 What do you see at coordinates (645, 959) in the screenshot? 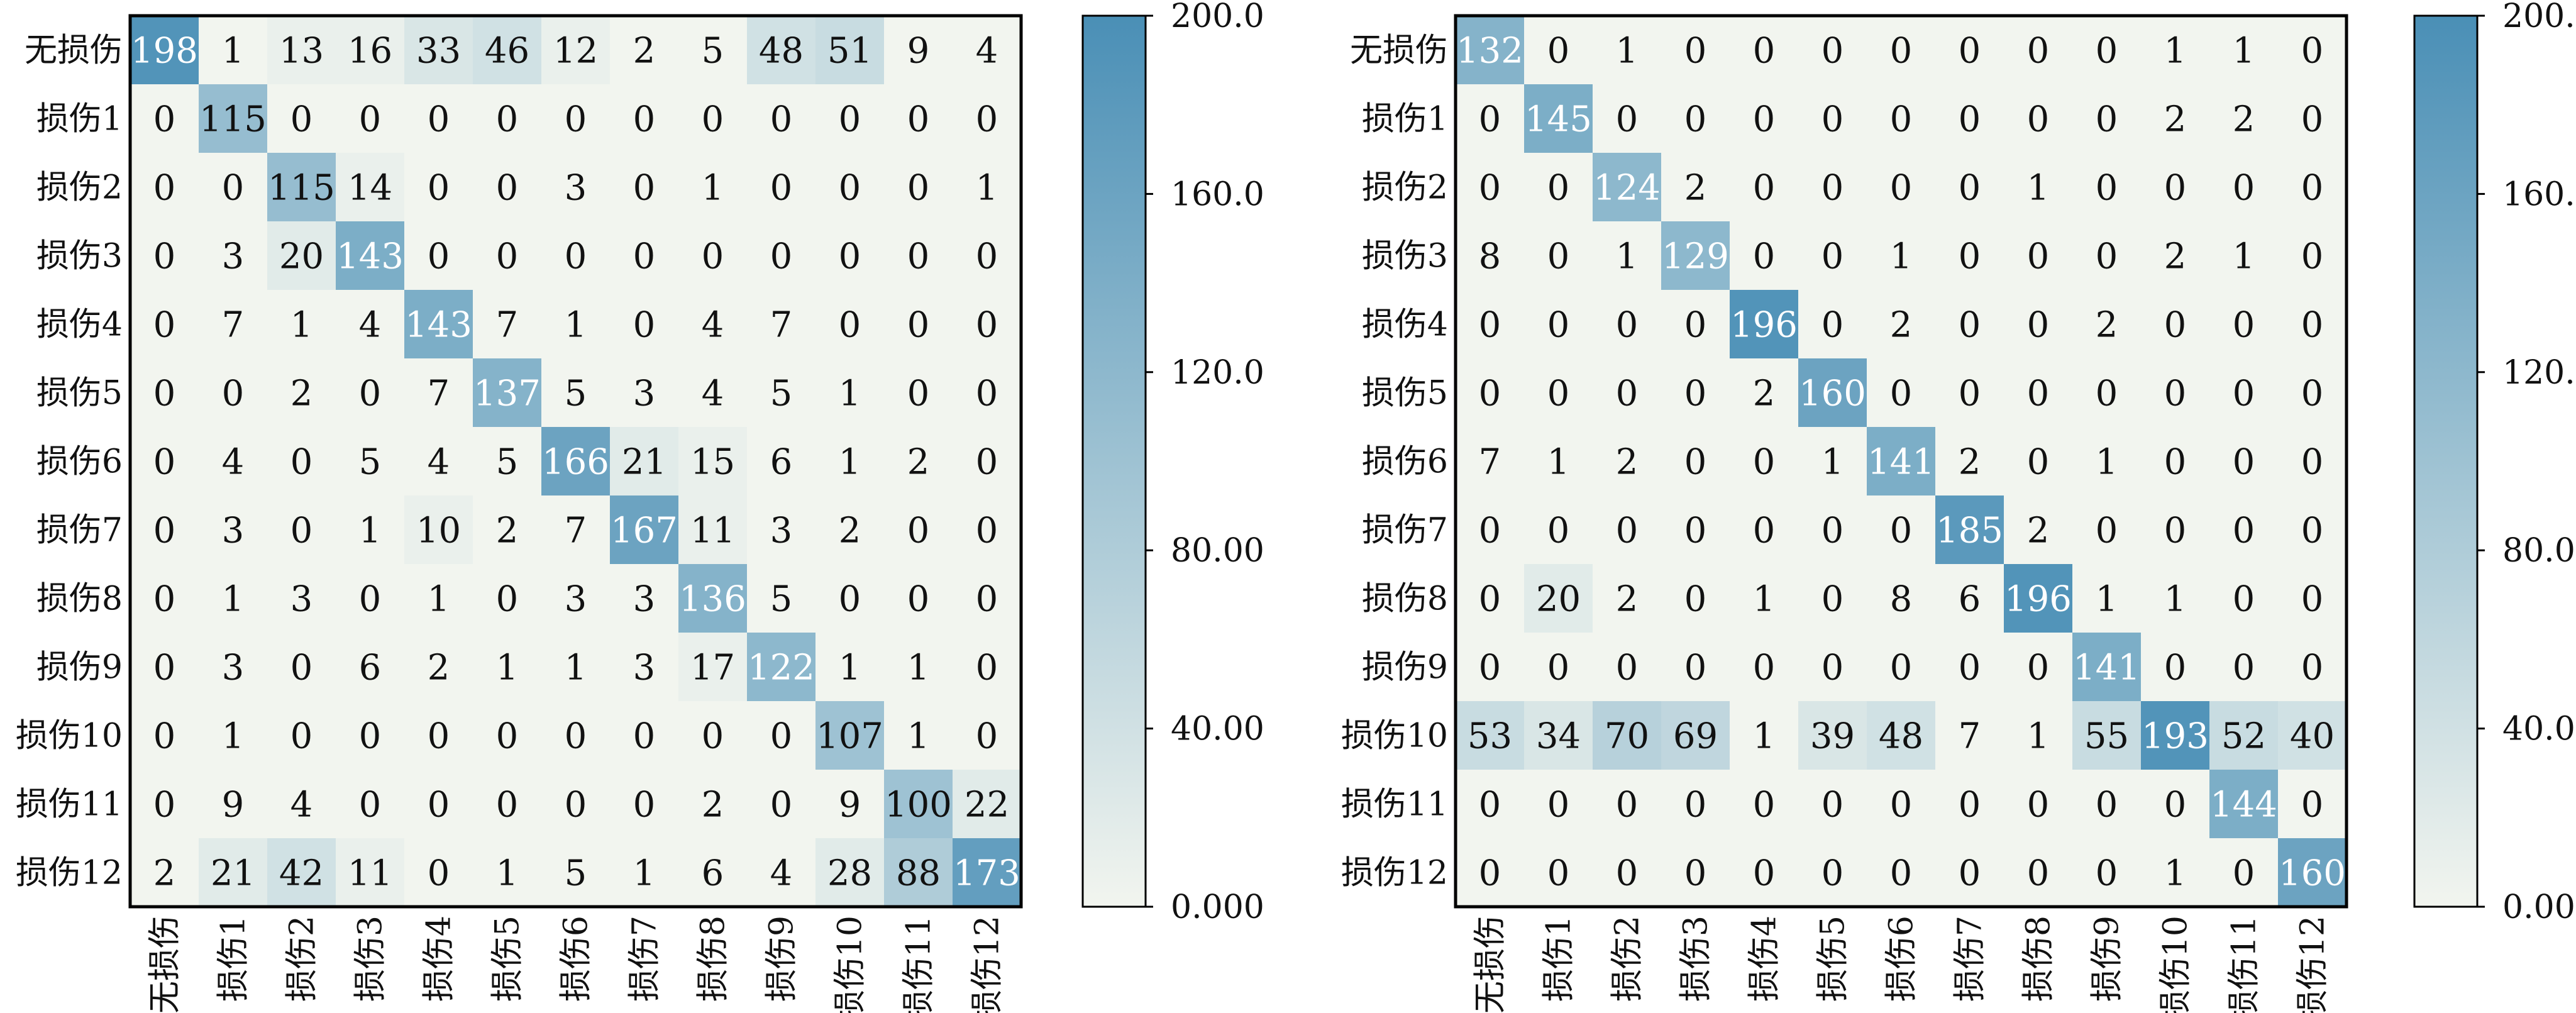
I see `x-tick-label: 损伤7` at bounding box center [645, 959].